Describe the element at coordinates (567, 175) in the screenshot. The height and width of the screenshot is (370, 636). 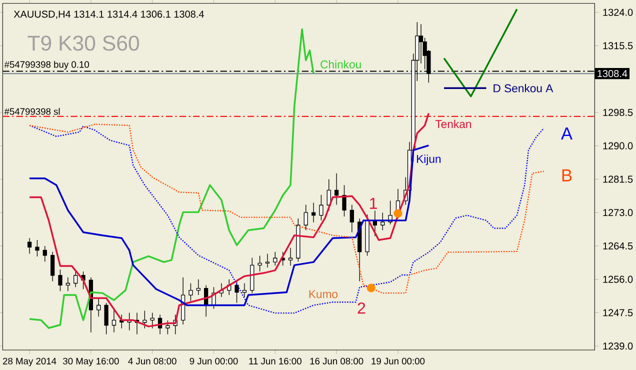
I see `series-label: B` at that location.